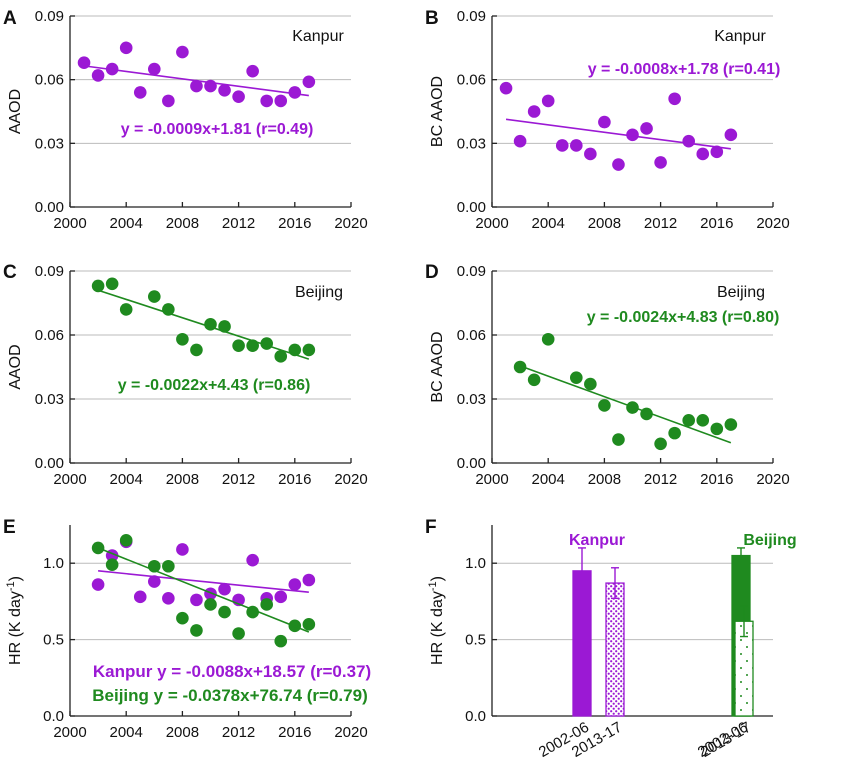 Image resolution: width=858 pixels, height=772 pixels. What do you see at coordinates (214, 385) in the screenshot?
I see `fit-equation: y = -0.0022x+4.43 (r=0.86)` at bounding box center [214, 385].